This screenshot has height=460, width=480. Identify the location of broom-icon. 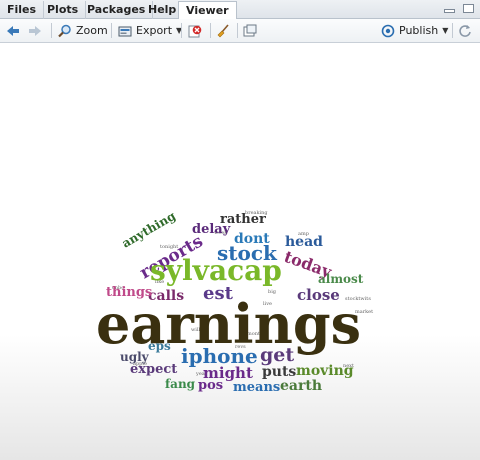
(223, 30).